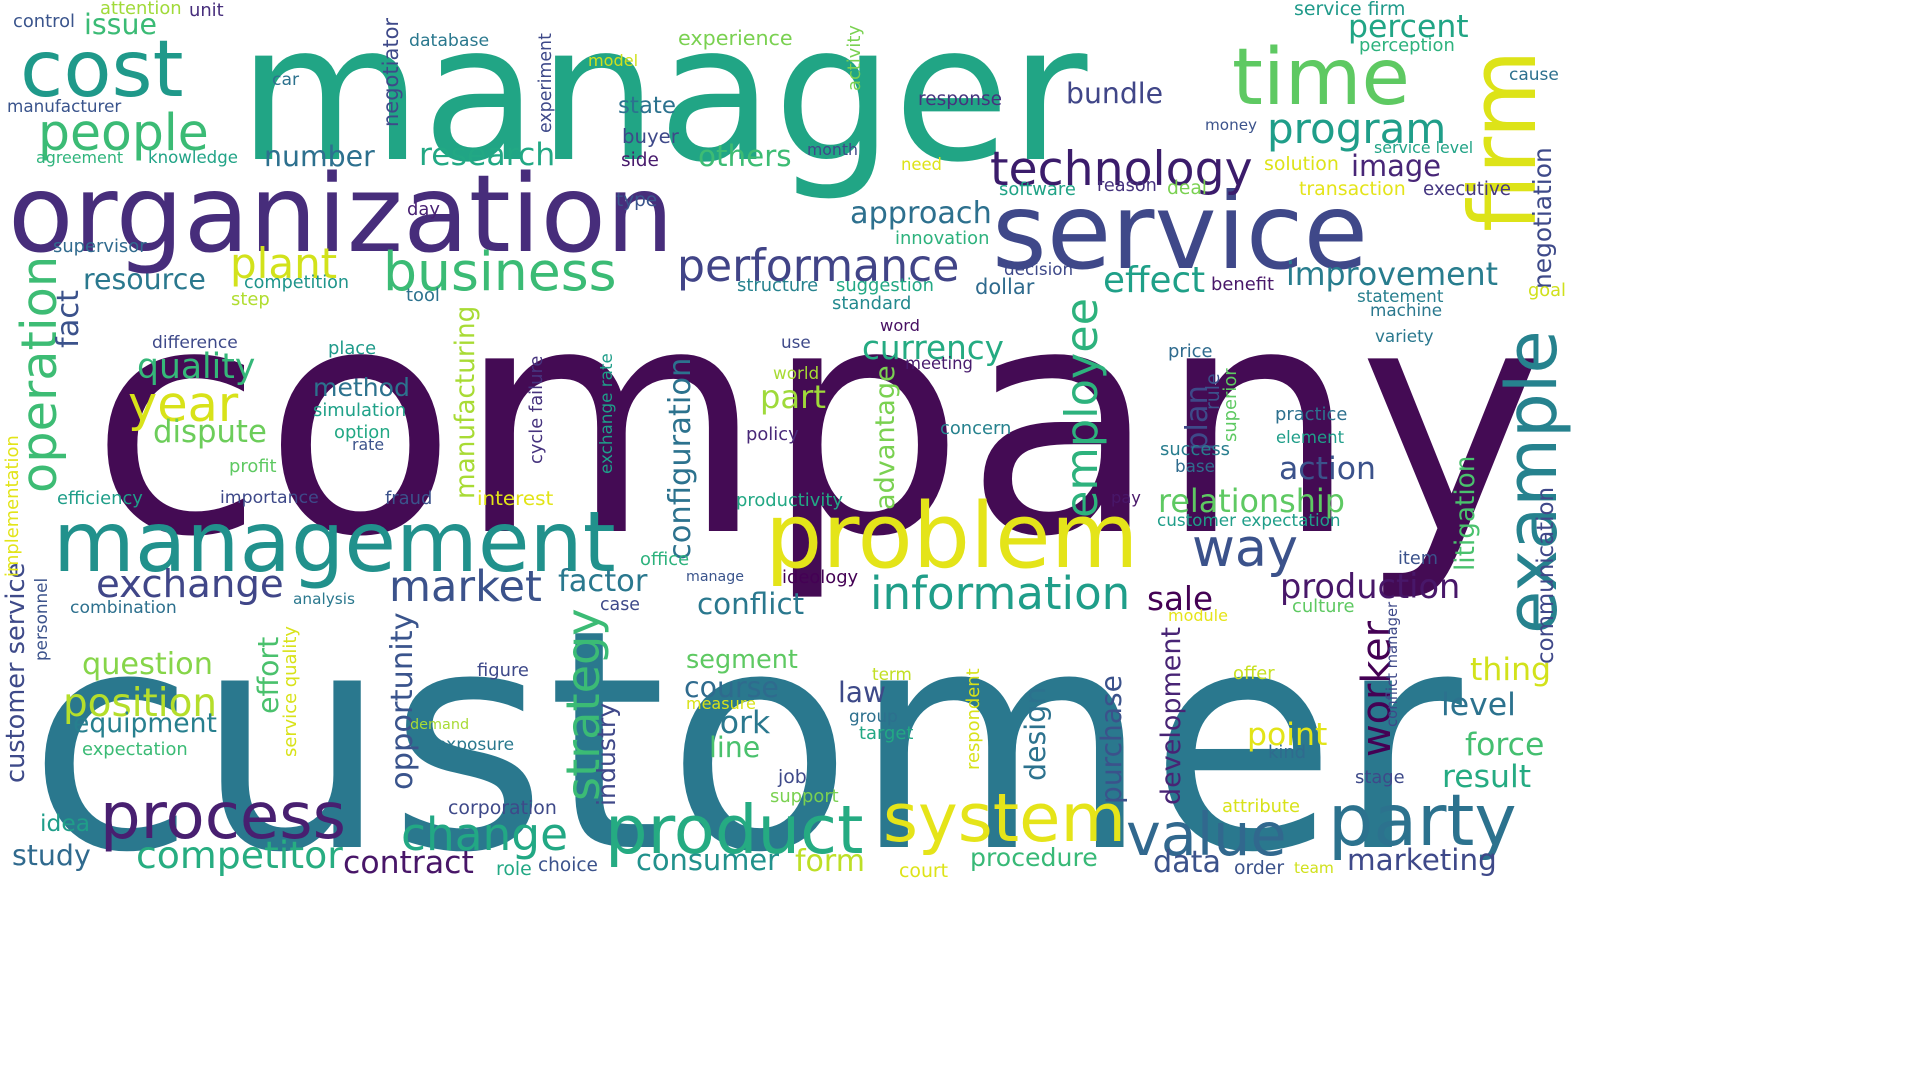  I want to click on word-service: service, so click(1180, 232).